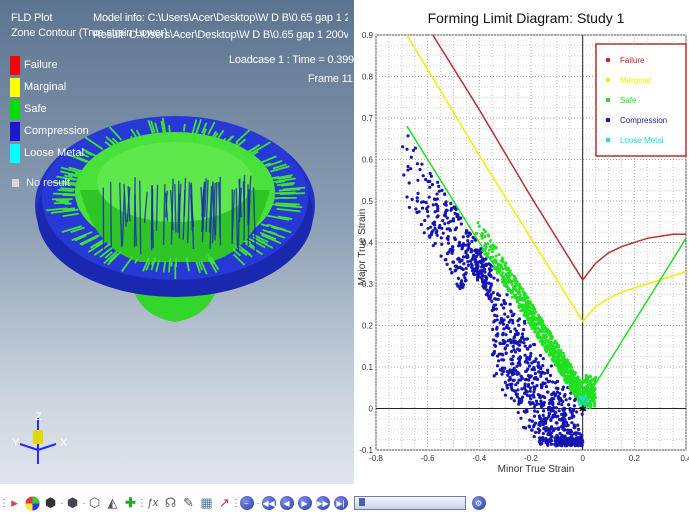 The image size is (689, 522). What do you see at coordinates (410, 503) in the screenshot?
I see `animation-slider` at bounding box center [410, 503].